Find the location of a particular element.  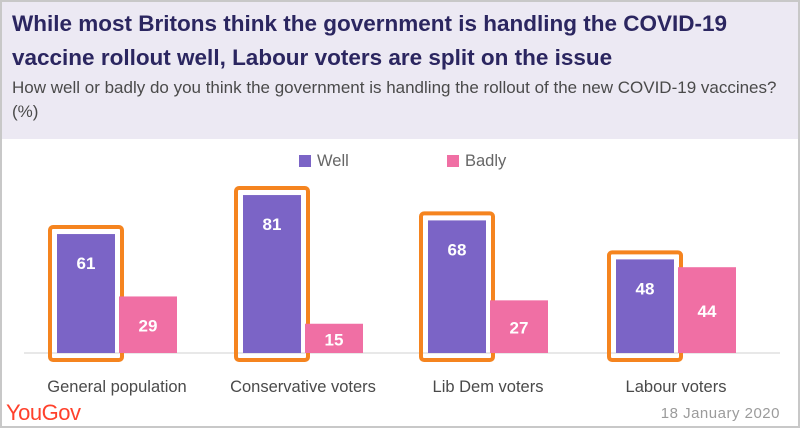

legend-swatch-well is located at coordinates (305, 161).